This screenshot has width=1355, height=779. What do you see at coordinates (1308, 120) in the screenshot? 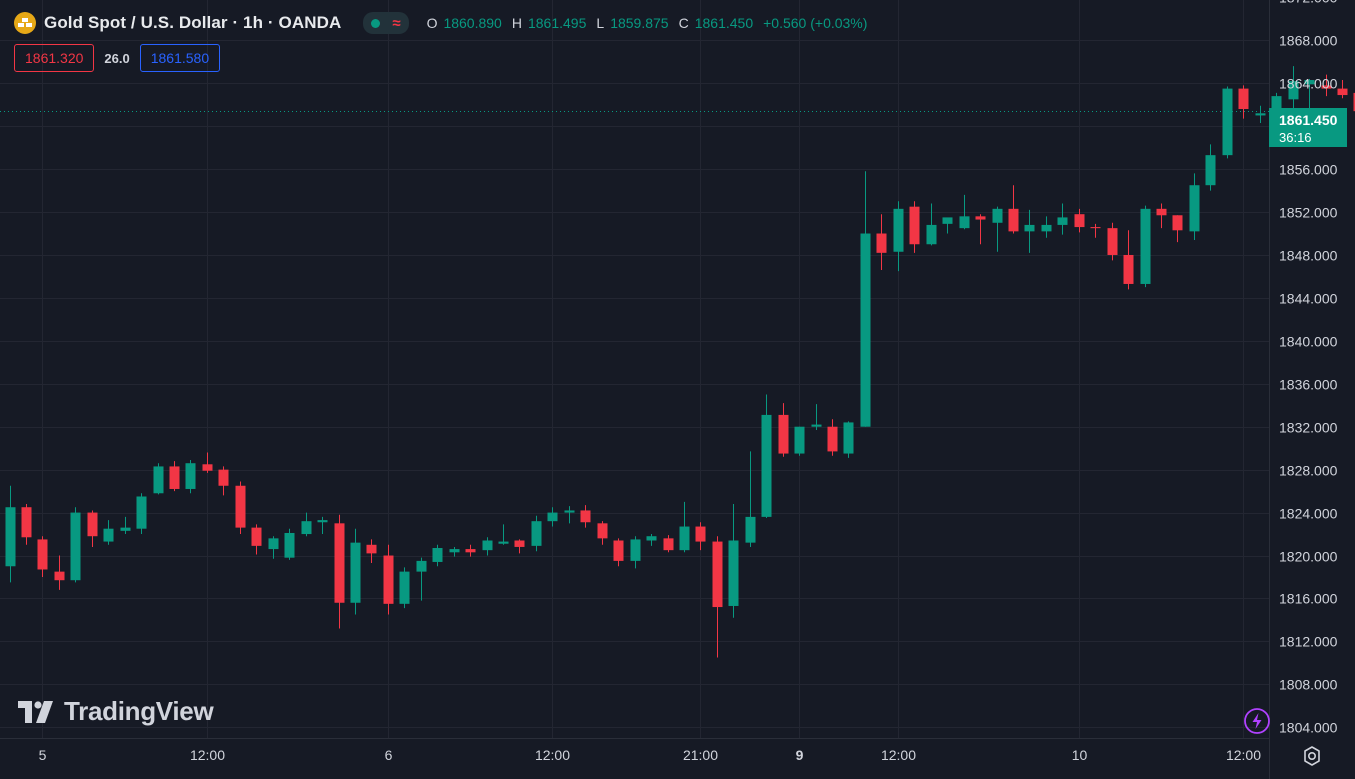
I see `last-price-value: 1861.450` at bounding box center [1308, 120].